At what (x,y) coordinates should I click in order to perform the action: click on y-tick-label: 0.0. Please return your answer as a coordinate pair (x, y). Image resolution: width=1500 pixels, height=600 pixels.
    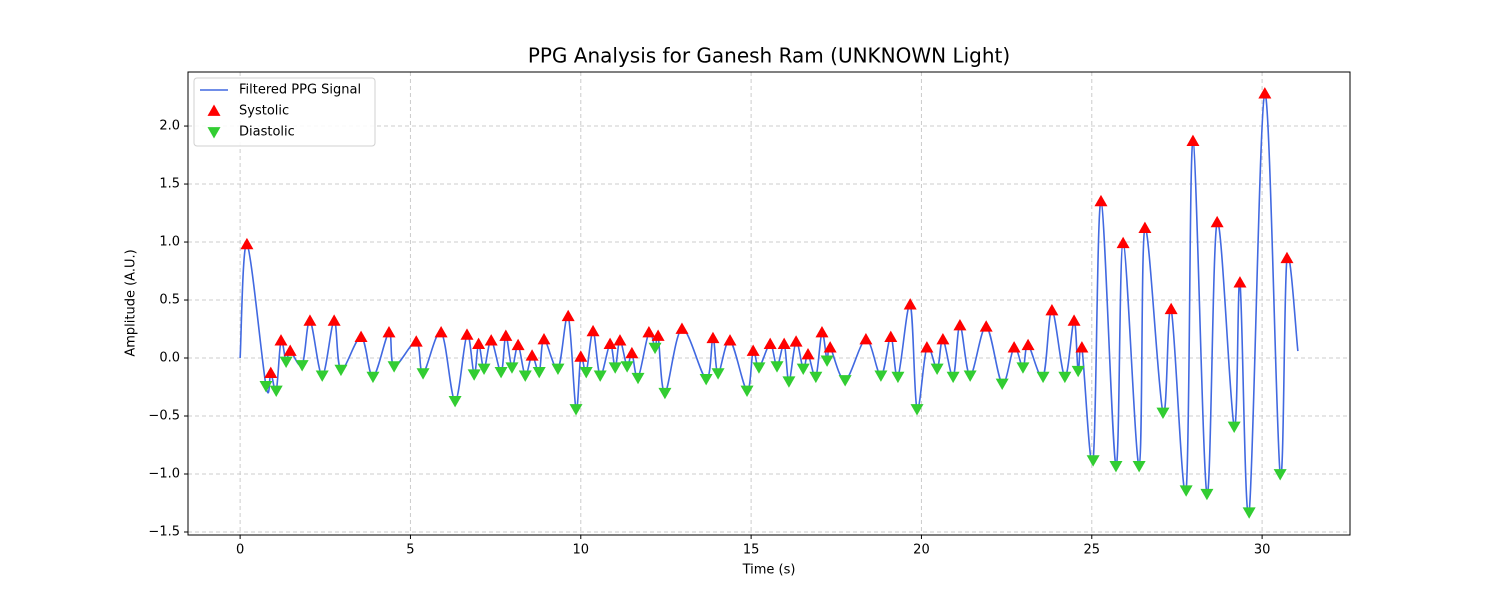
    Looking at the image, I should click on (169, 358).